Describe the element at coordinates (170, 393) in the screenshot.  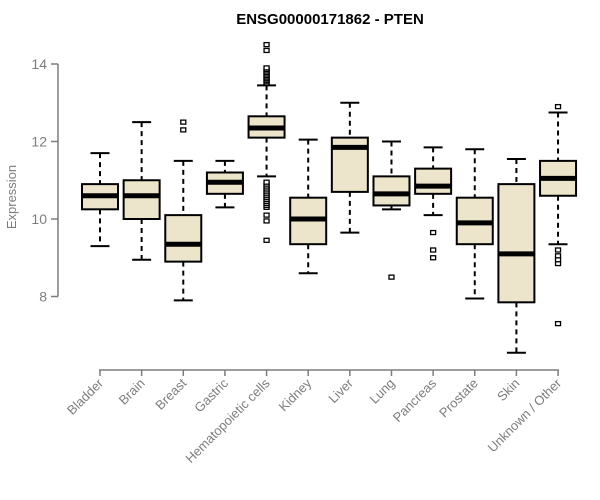
I see `x-category-label: Breast` at that location.